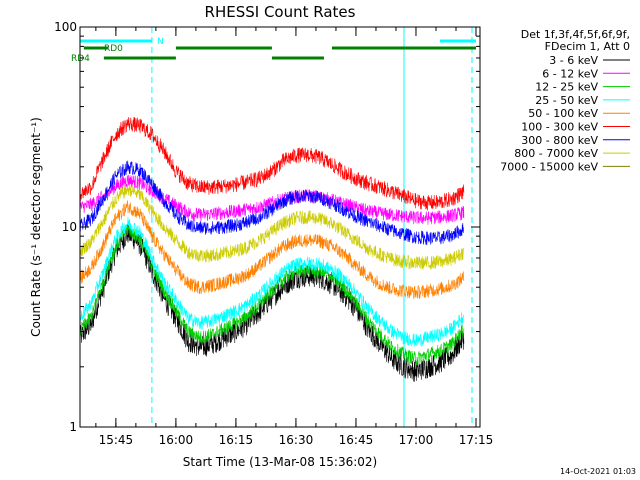 The width and height of the screenshot is (640, 480). I want to click on state-bar-label-rd0: RD0, so click(113, 49).